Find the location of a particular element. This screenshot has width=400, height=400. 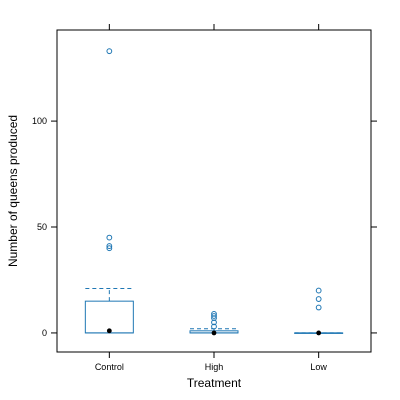

x-axis-title: Treatment is located at coordinates (214, 383).